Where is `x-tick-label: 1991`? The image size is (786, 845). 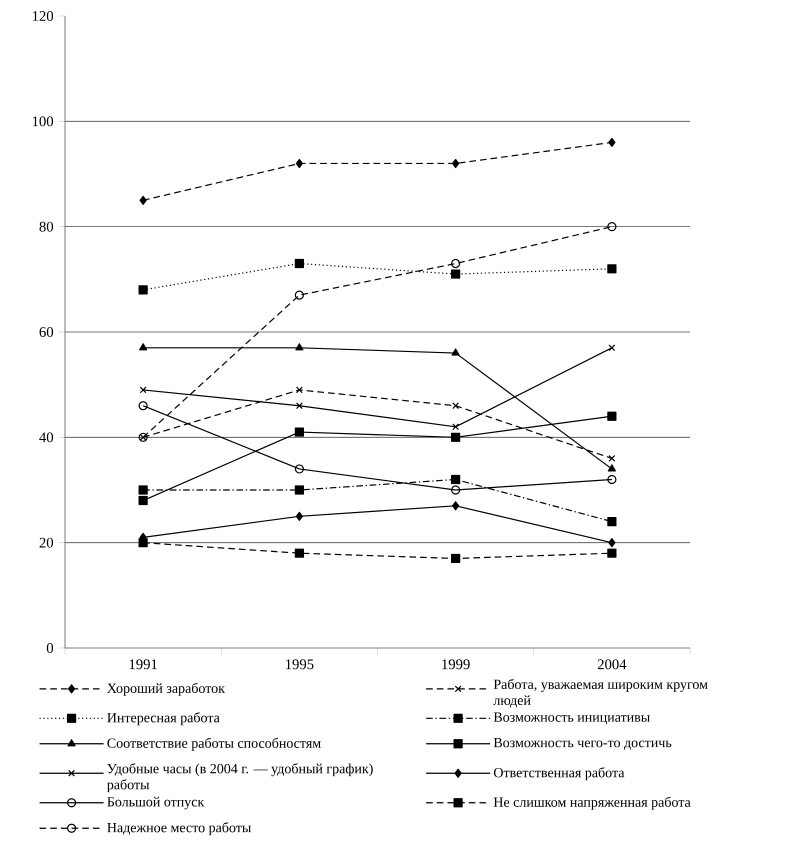
x-tick-label: 1991 is located at coordinates (143, 664).